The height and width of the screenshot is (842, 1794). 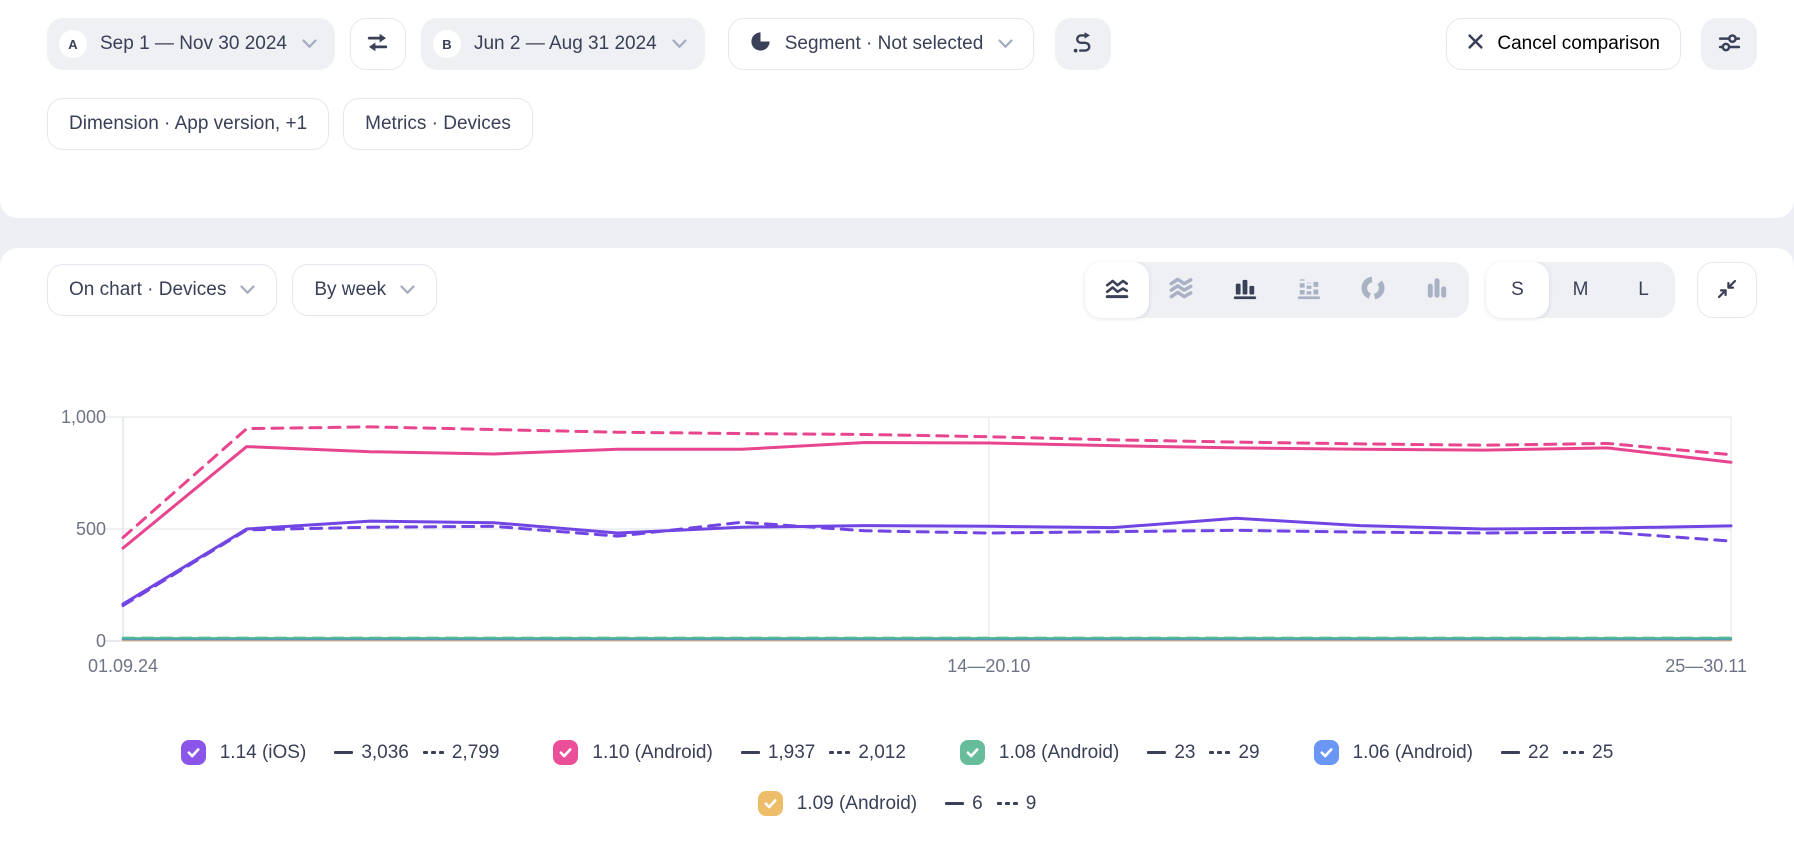 I want to click on bar-chart-button, so click(x=1245, y=290).